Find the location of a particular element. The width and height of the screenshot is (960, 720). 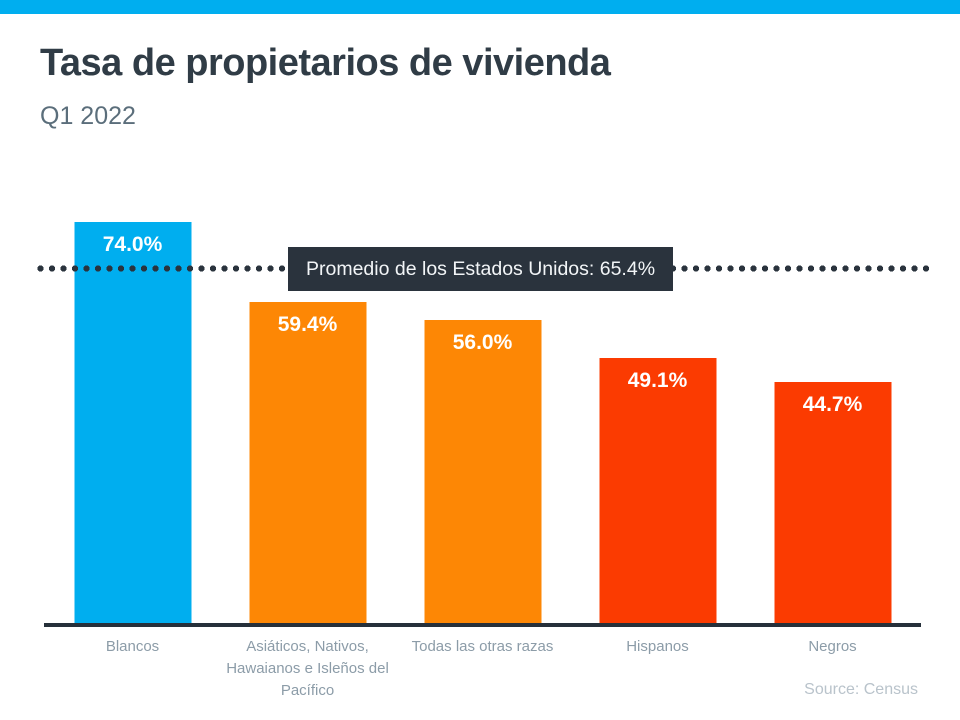

category-label: Hispanos is located at coordinates (657, 646).